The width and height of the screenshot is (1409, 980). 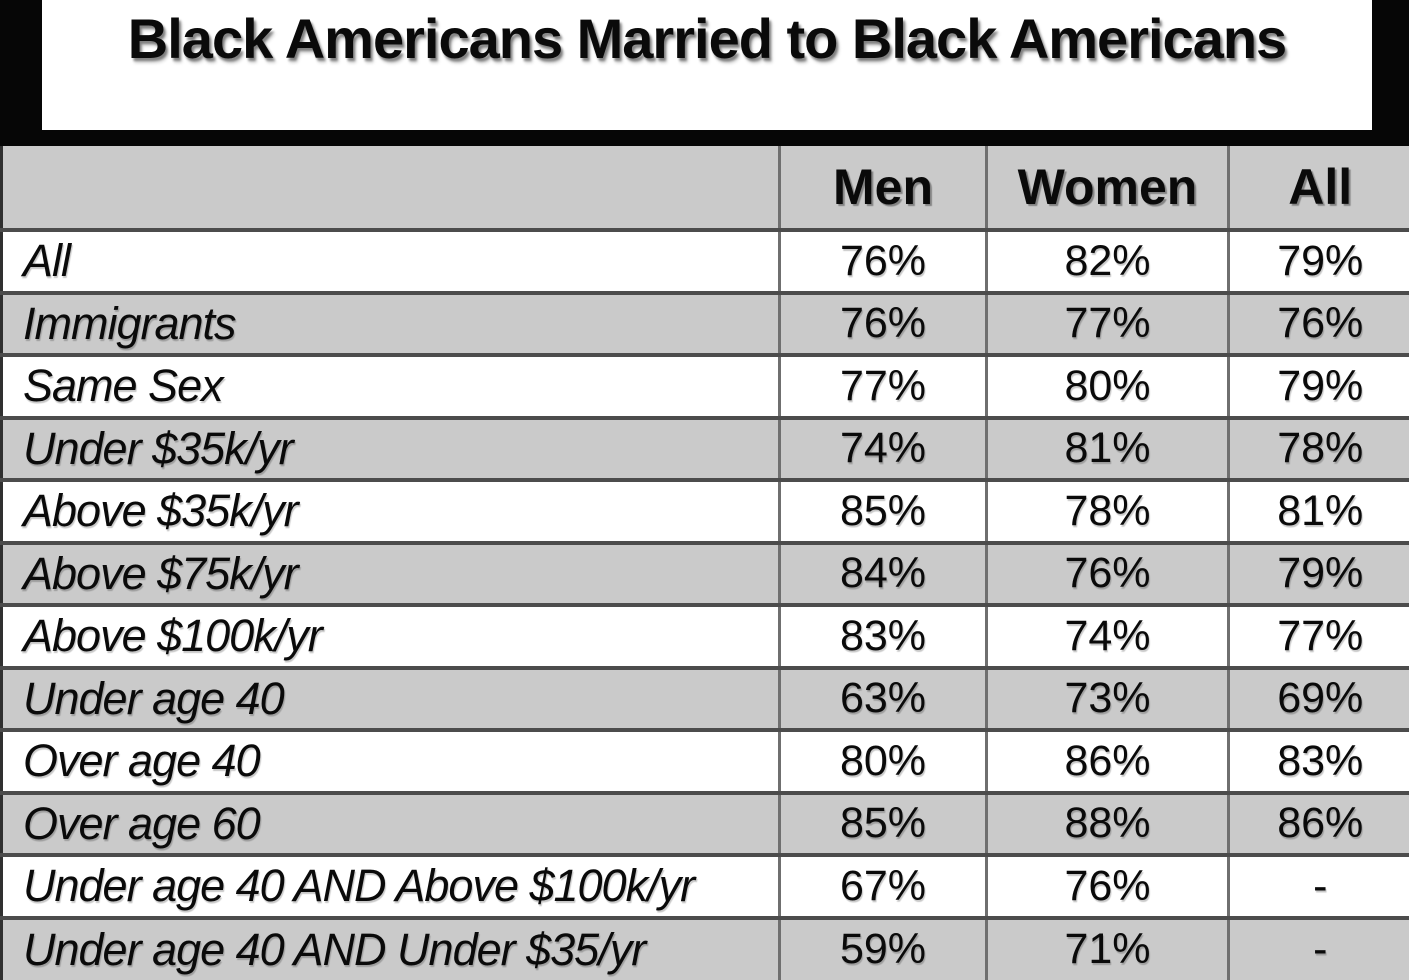 What do you see at coordinates (390, 572) in the screenshot?
I see `row-label: Above $75k/yr` at bounding box center [390, 572].